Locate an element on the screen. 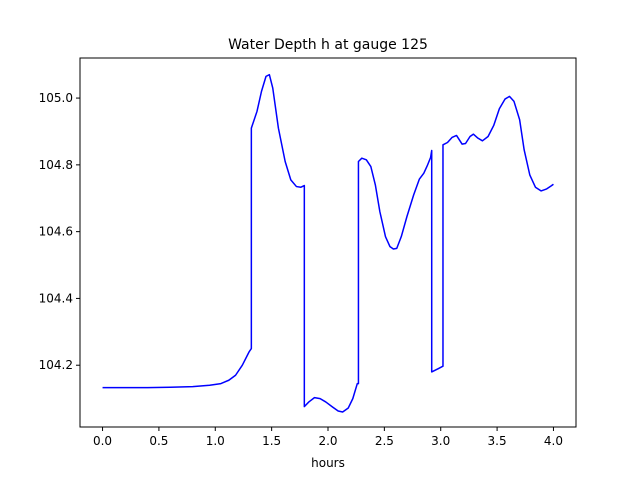  x-axis: 0.0 0.5 1.0 1.5 2.0 2.5 3.0 3.5 4.0 is located at coordinates (328, 437).